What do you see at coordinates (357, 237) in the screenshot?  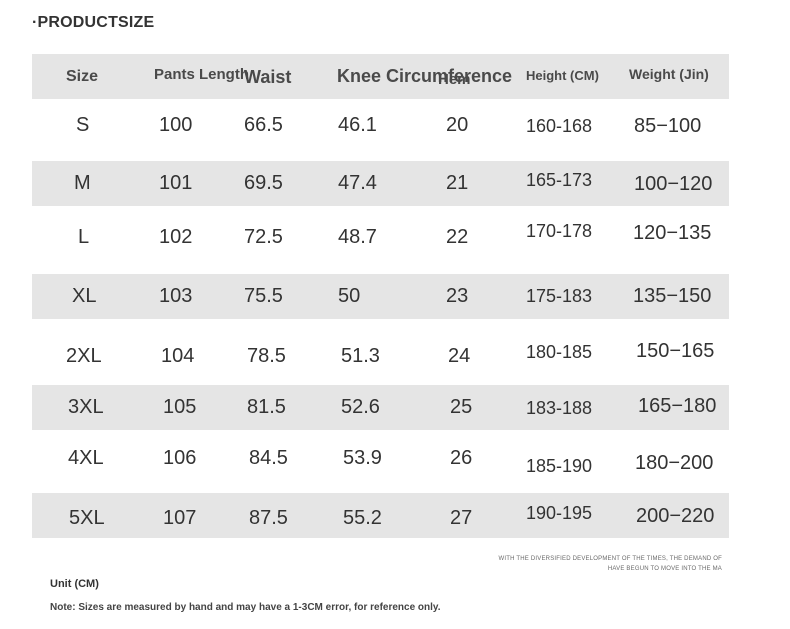 I see `cell-knee: 48.7` at bounding box center [357, 237].